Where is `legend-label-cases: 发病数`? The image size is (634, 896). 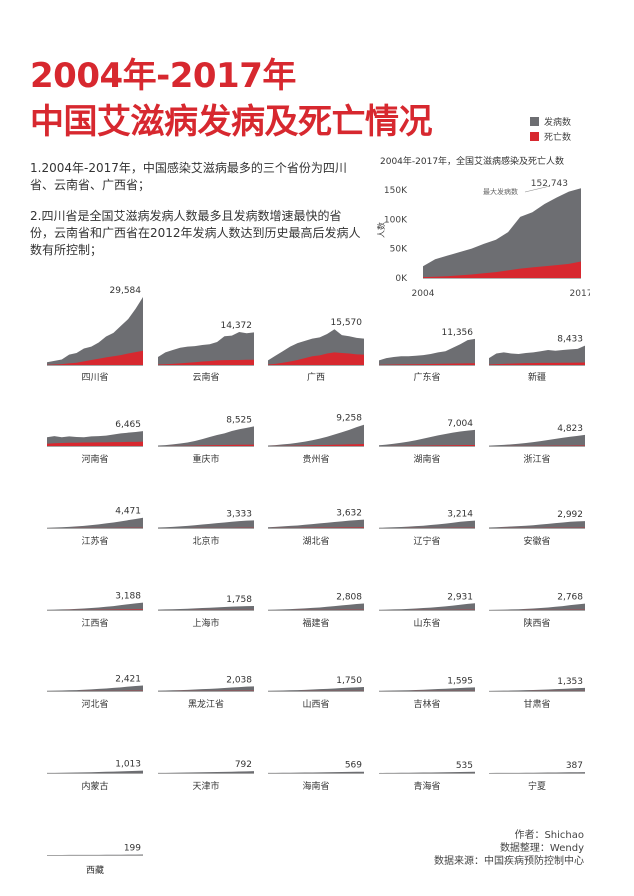 legend-label-cases: 发病数 is located at coordinates (558, 123).